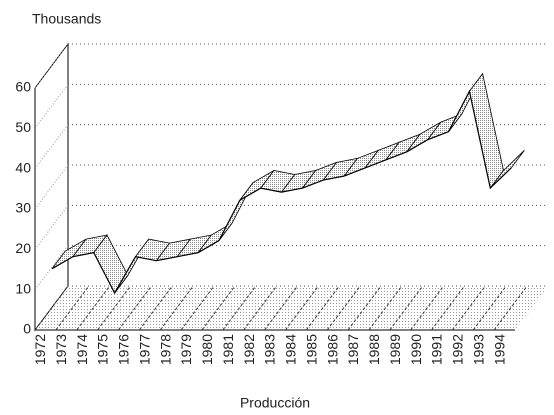 This screenshot has height=415, width=554. I want to click on x-tick-label: 1988, so click(374, 349).